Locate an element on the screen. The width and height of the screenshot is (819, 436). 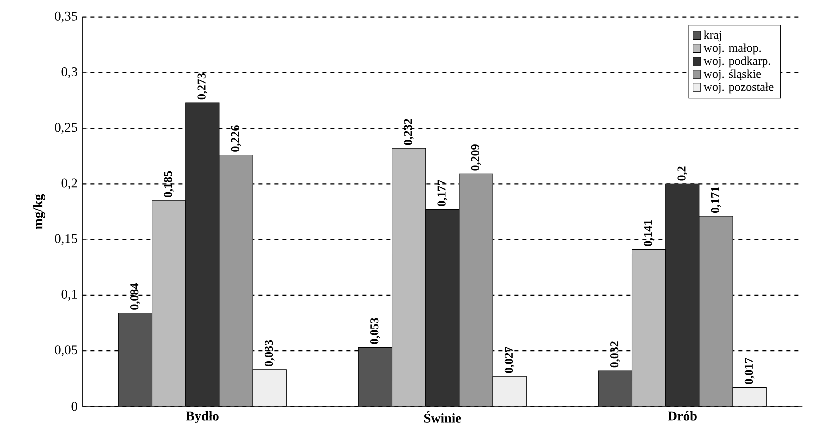
legend-label: woj. pozostałe is located at coordinates (739, 88).